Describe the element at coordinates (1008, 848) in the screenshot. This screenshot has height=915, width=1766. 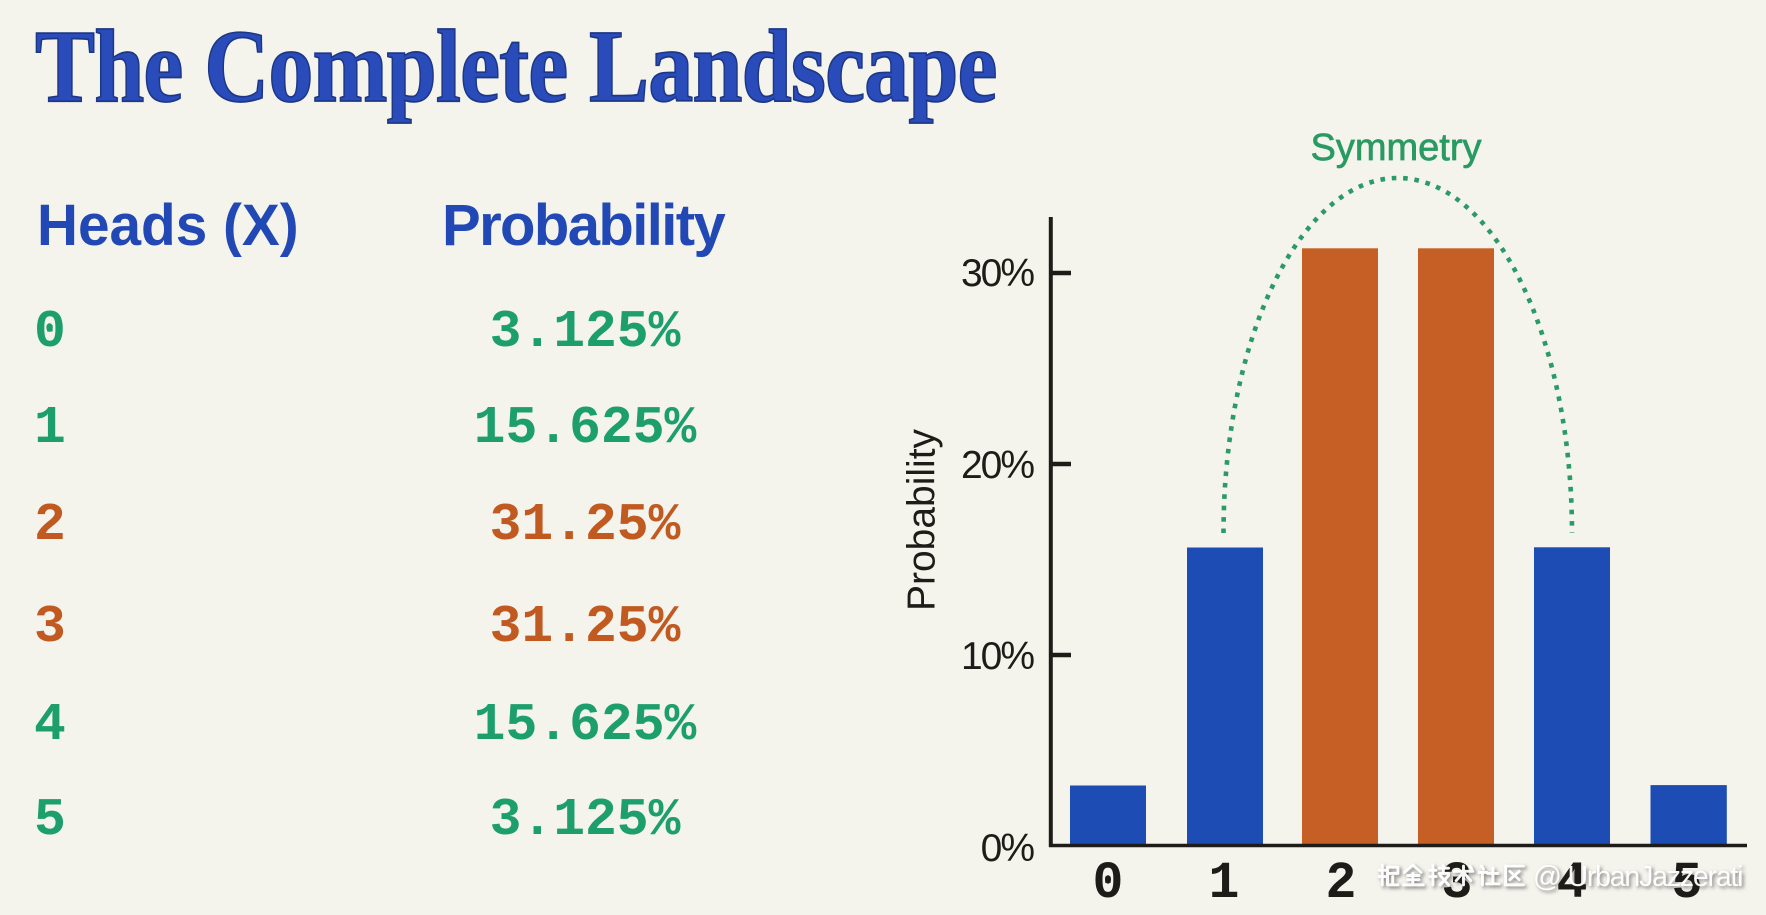
I see `svg-text: 0%` at that location.